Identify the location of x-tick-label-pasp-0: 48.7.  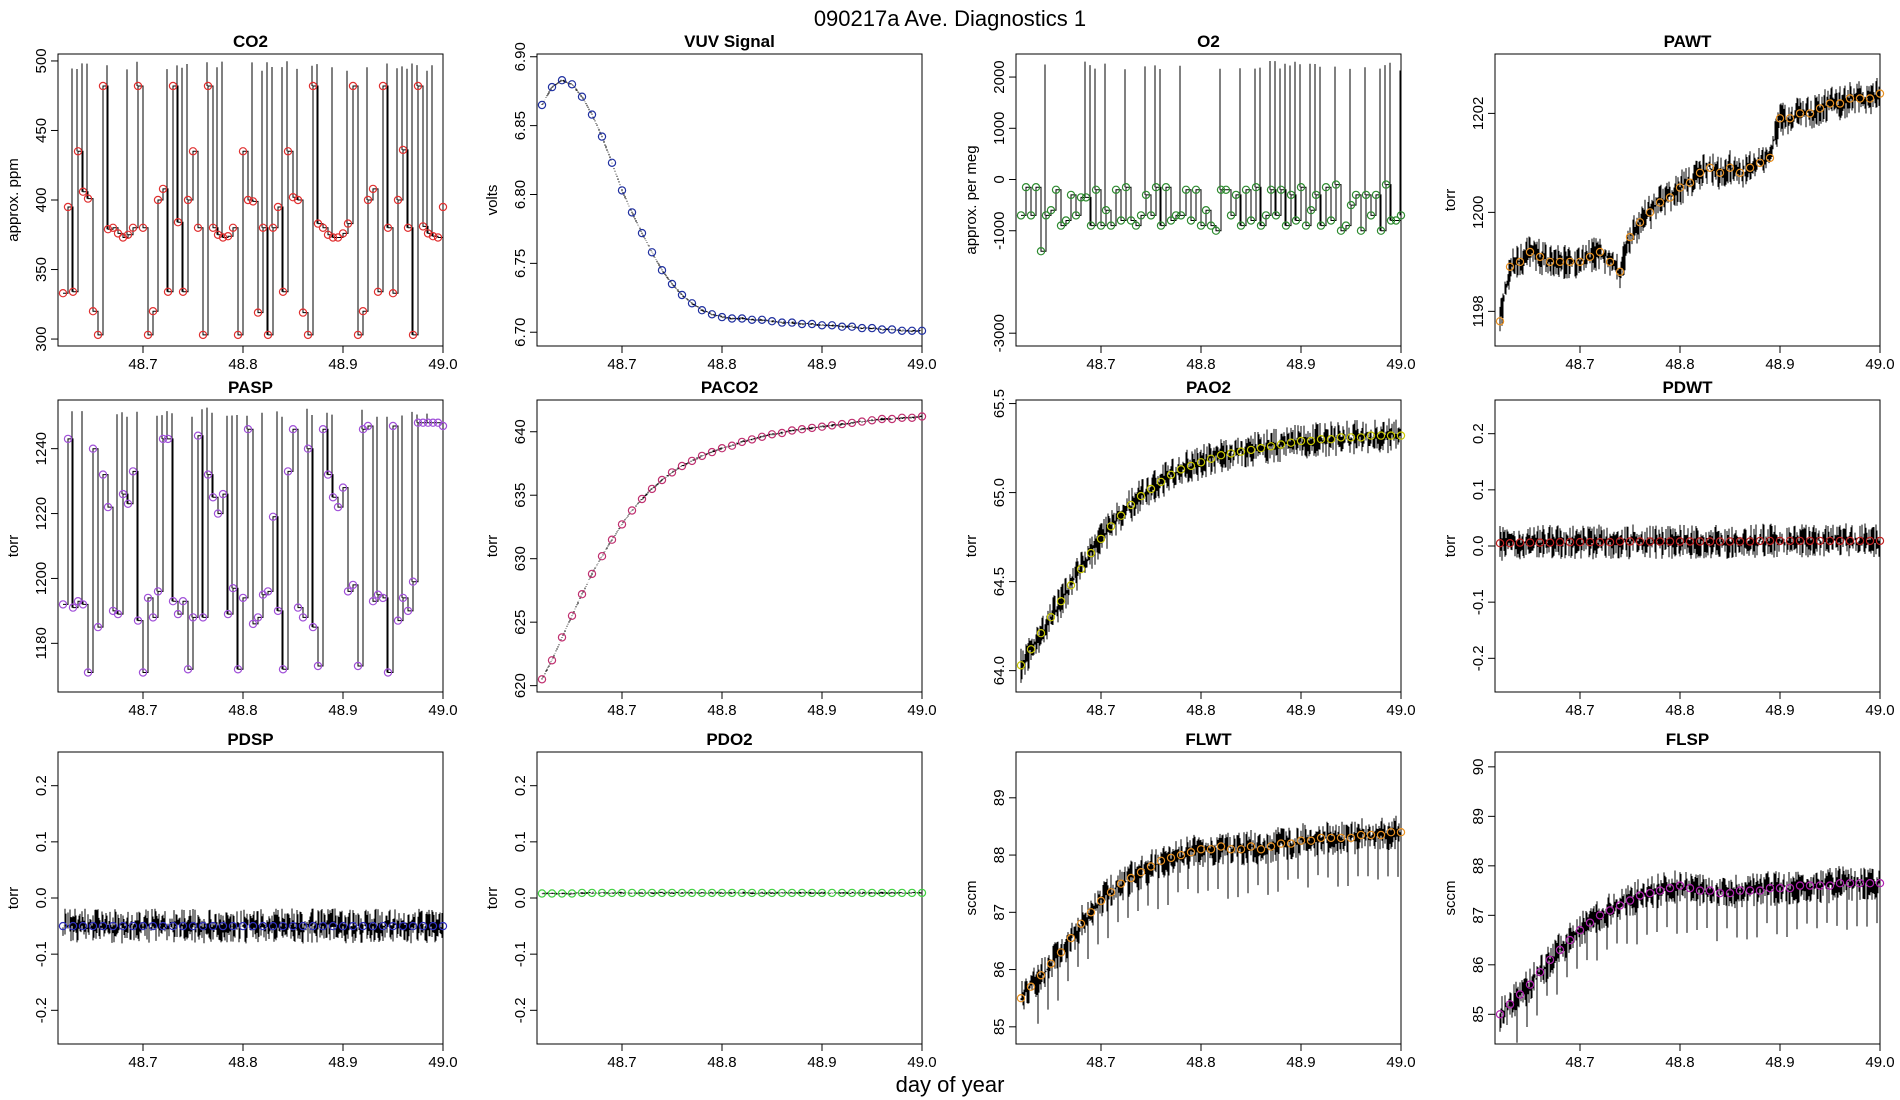
(142, 710).